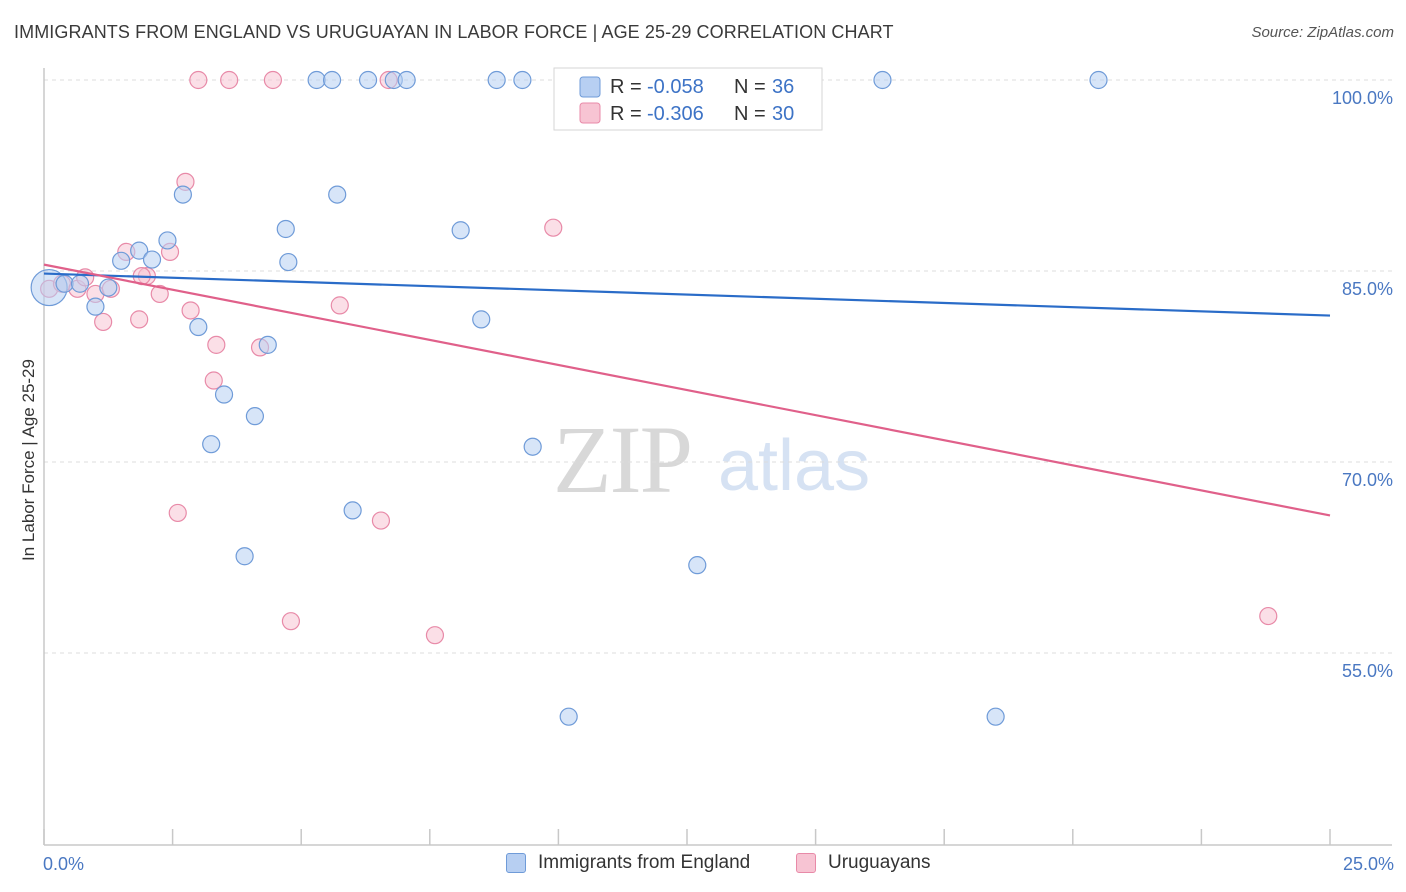 The image size is (1406, 892). What do you see at coordinates (516, 863) in the screenshot?
I see `legend-swatch-england` at bounding box center [516, 863].